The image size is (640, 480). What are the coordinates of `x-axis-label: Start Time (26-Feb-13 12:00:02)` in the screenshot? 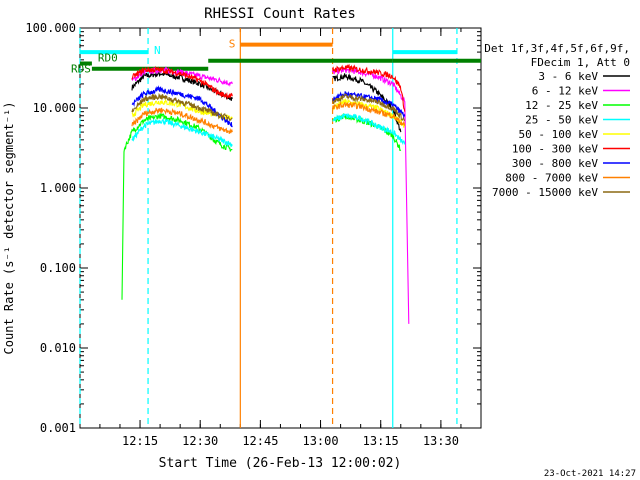 It's located at (280, 463).